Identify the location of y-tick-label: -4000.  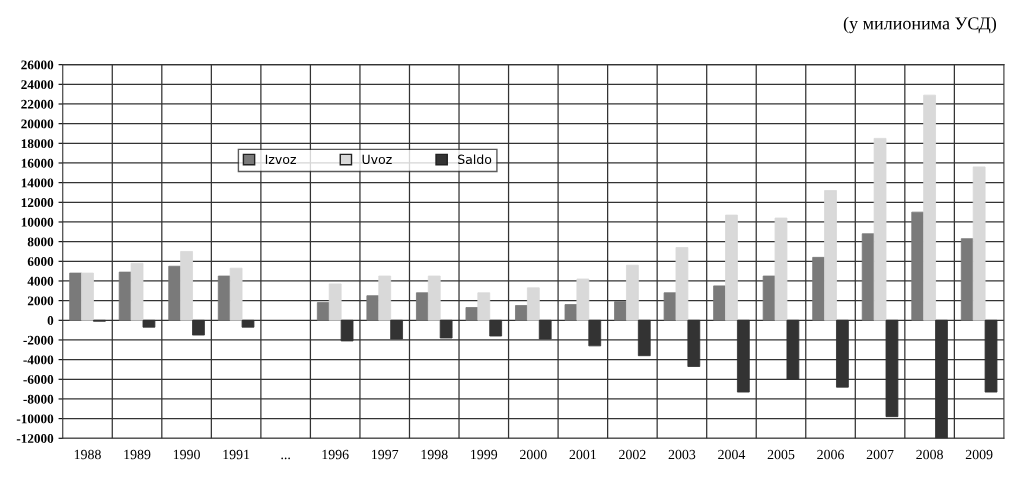
(38, 360).